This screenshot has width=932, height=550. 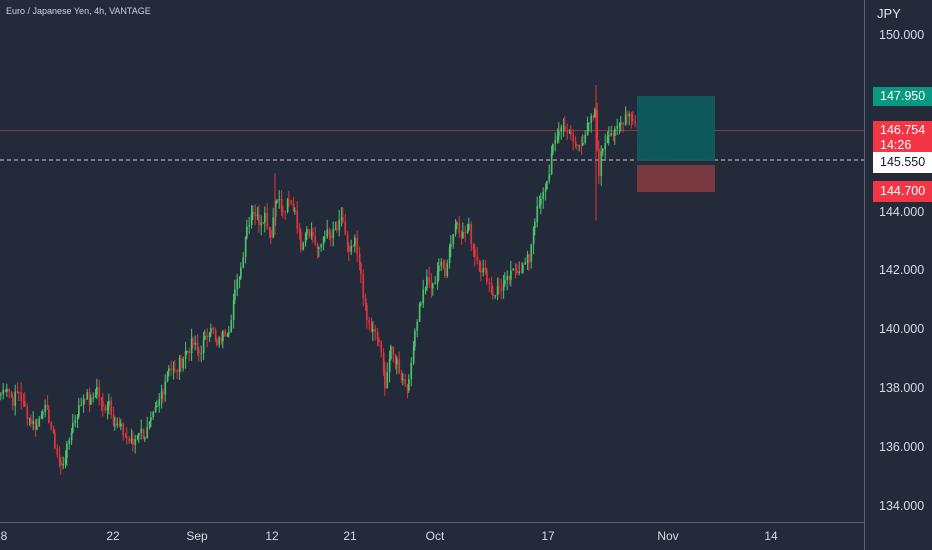 I want to click on price-tick: 138.000, so click(x=902, y=388).